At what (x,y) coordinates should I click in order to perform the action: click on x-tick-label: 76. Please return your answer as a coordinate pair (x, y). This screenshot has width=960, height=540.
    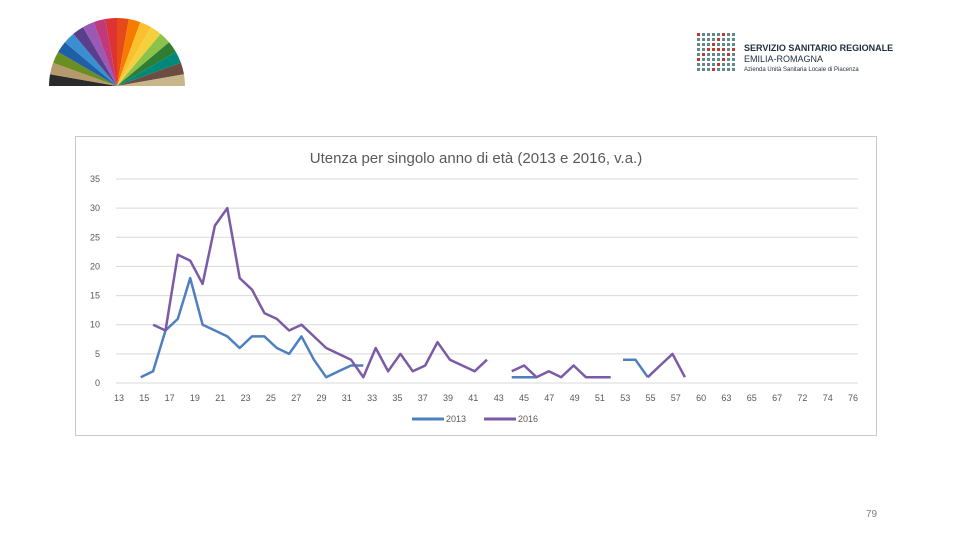
    Looking at the image, I should click on (853, 398).